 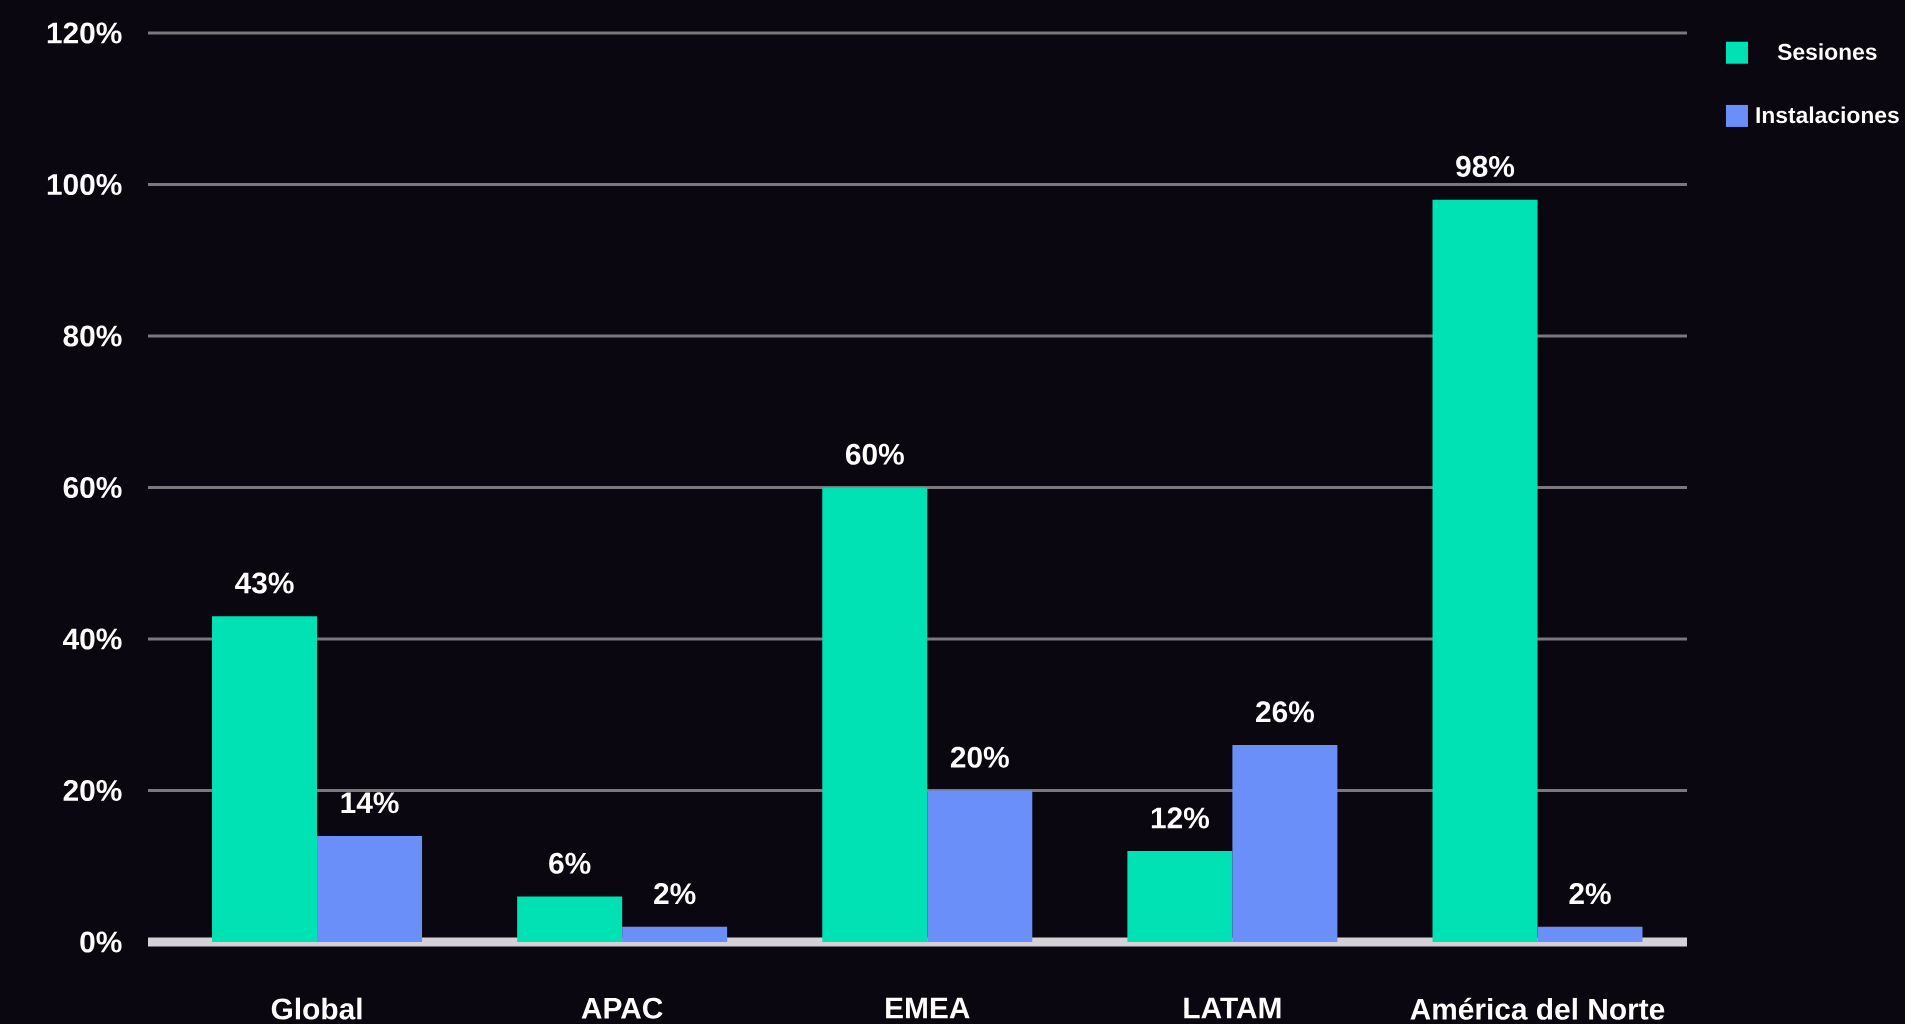 What do you see at coordinates (979, 757) in the screenshot?
I see `data-label: 20%` at bounding box center [979, 757].